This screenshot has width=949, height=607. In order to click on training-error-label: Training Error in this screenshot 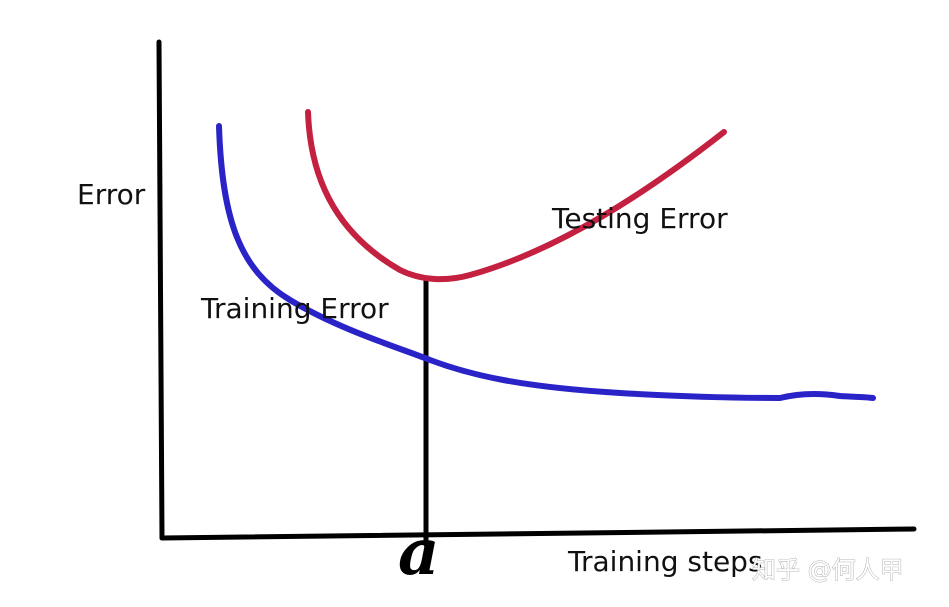, I will do `click(294, 308)`.